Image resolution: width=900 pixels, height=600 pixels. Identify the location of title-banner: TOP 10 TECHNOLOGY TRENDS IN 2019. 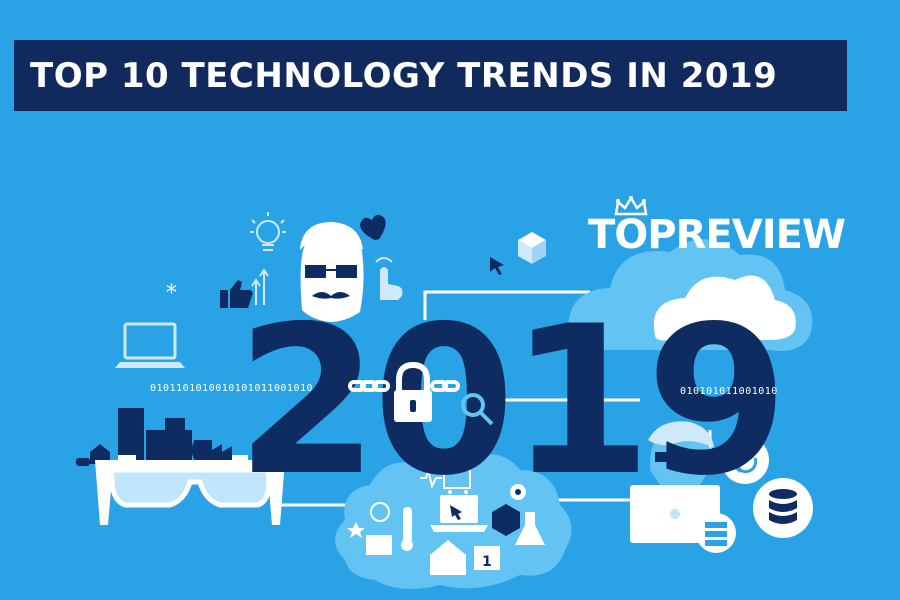
(430, 75).